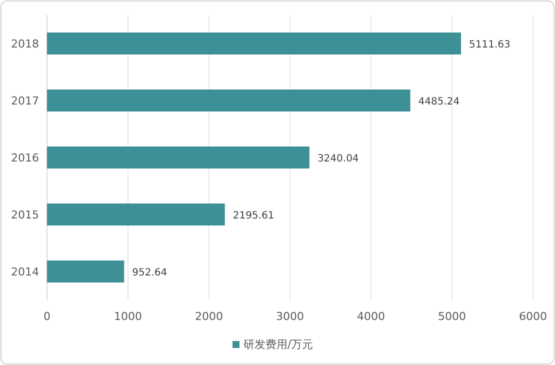 This screenshot has width=555, height=365. Describe the element at coordinates (47, 316) in the screenshot. I see `x-tick-label: 0` at that location.